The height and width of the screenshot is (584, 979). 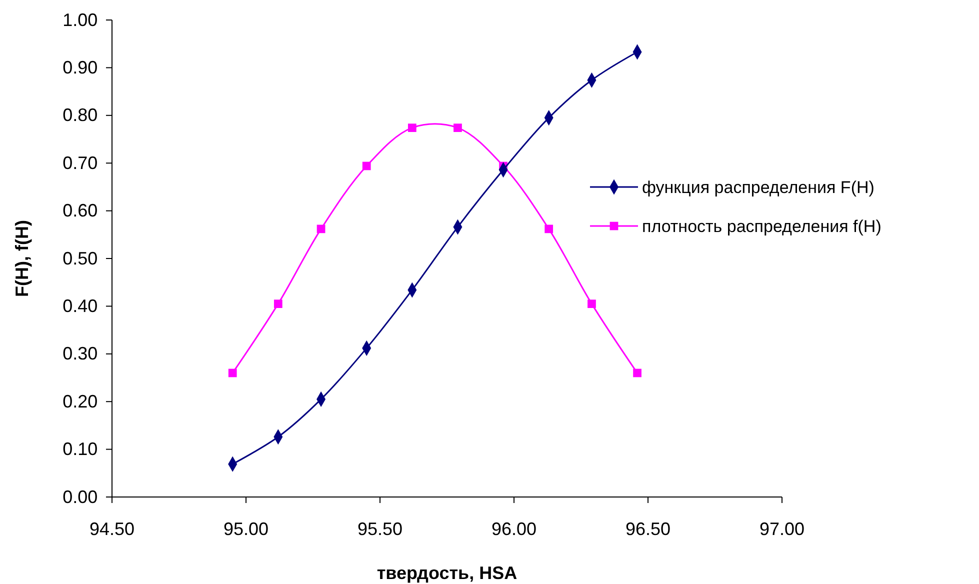 I want to click on y-tick-label: 0.60, so click(x=80, y=210).